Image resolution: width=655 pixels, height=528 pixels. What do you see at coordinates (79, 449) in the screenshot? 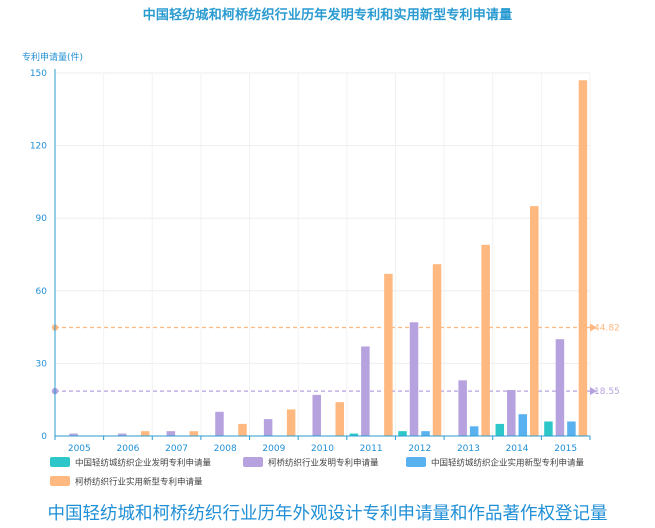
I see `x-tick-label: 2005` at bounding box center [79, 449].